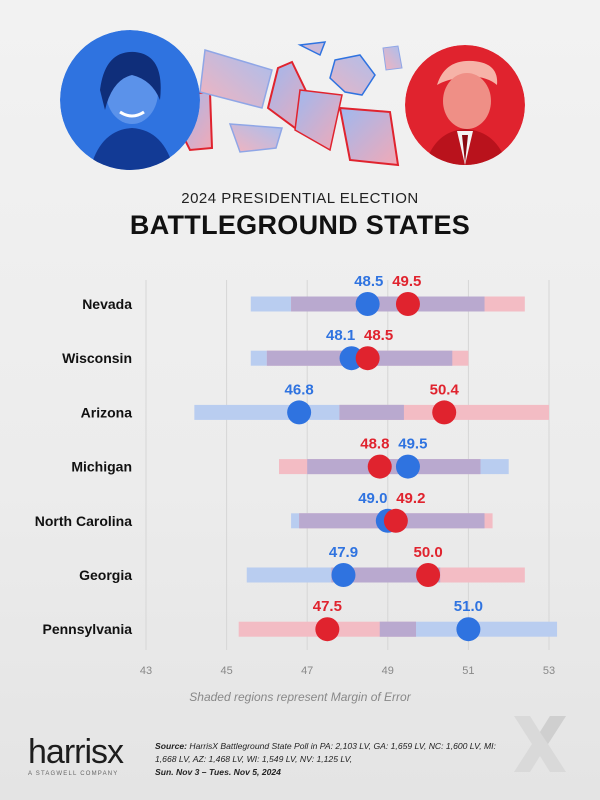 The image size is (600, 800). Describe the element at coordinates (465, 105) in the screenshot. I see `trump-portrait` at that location.